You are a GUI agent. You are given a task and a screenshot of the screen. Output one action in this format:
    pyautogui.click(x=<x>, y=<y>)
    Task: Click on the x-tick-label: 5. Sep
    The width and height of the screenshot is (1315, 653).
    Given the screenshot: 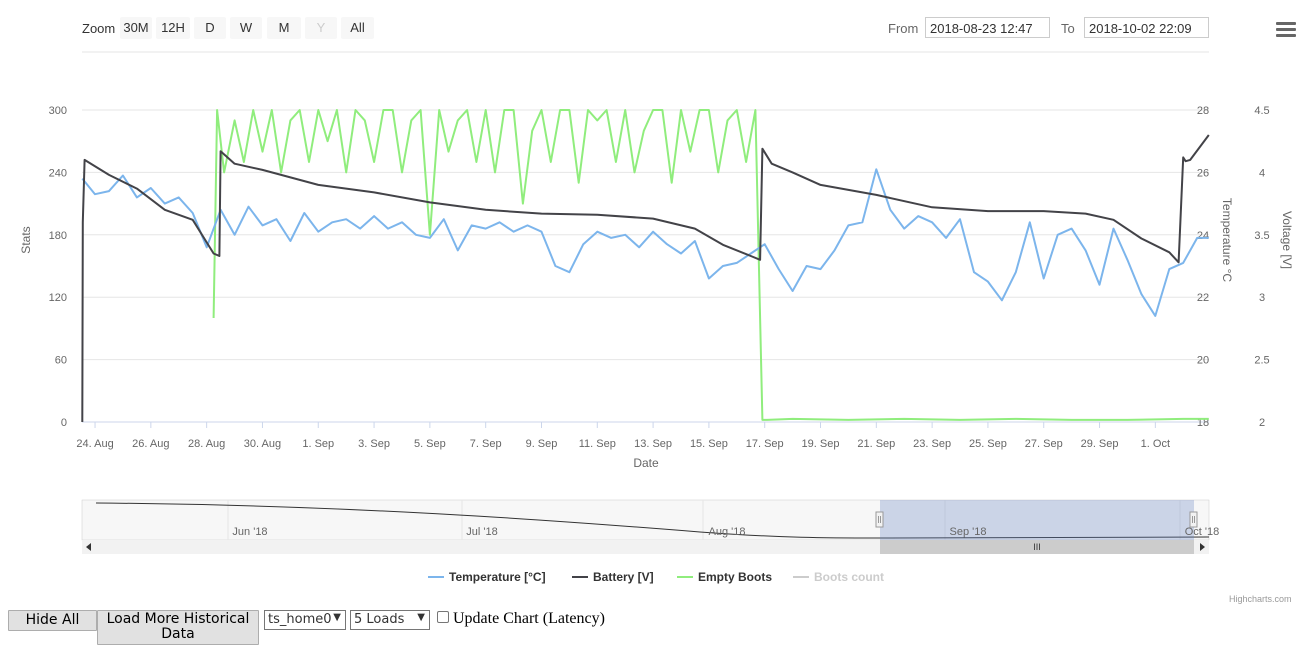 What is the action you would take?
    pyautogui.click(x=430, y=444)
    